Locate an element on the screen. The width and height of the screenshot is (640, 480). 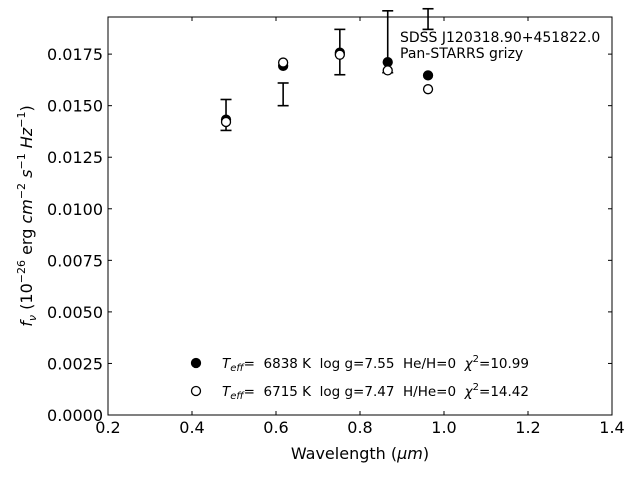
y-tick-label: 0.0025 is located at coordinates (75, 363).